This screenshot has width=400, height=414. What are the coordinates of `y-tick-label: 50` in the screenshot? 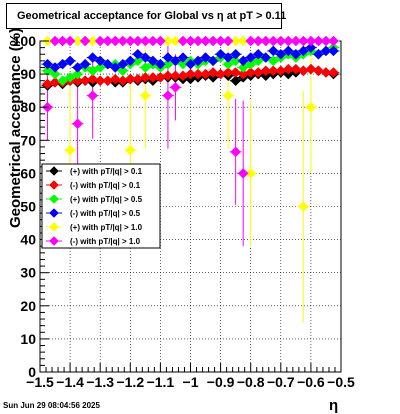 It's located at (28, 207).